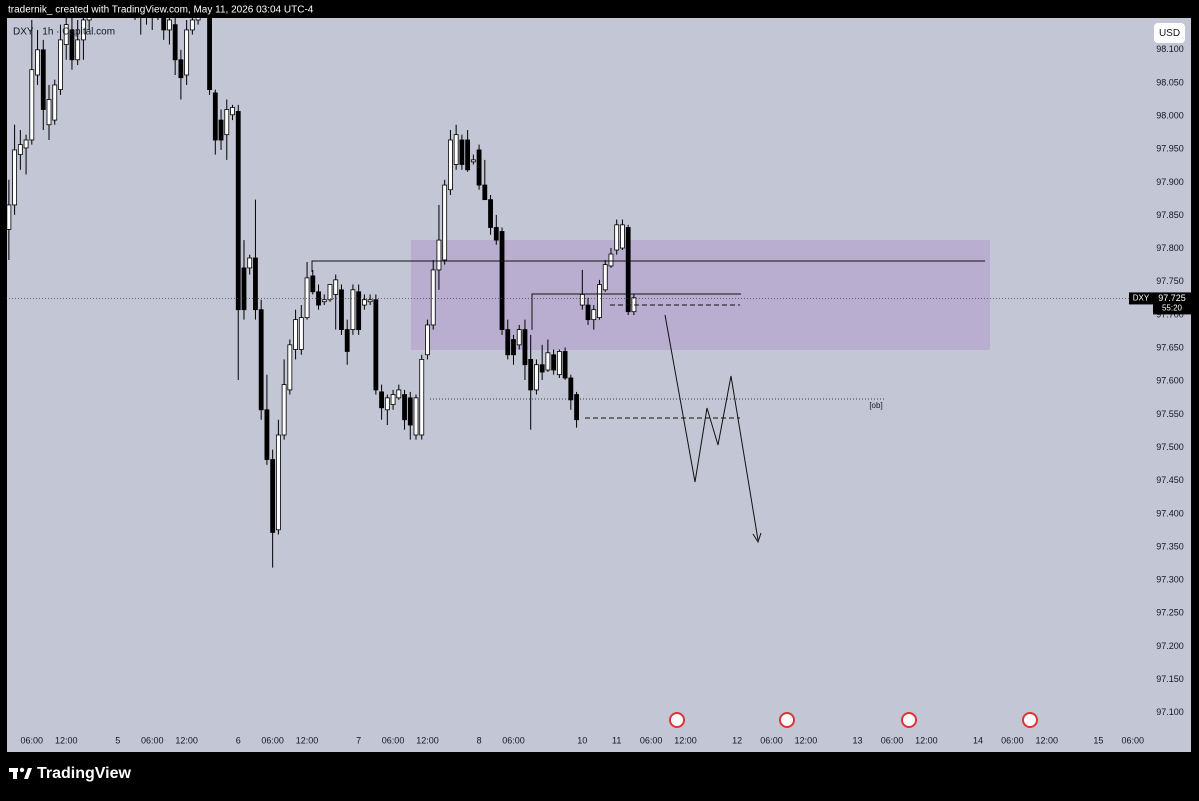 This screenshot has width=1199, height=801. What do you see at coordinates (64, 32) in the screenshot?
I see `symbol-title: DXY · 1h · Capital.com` at bounding box center [64, 32].